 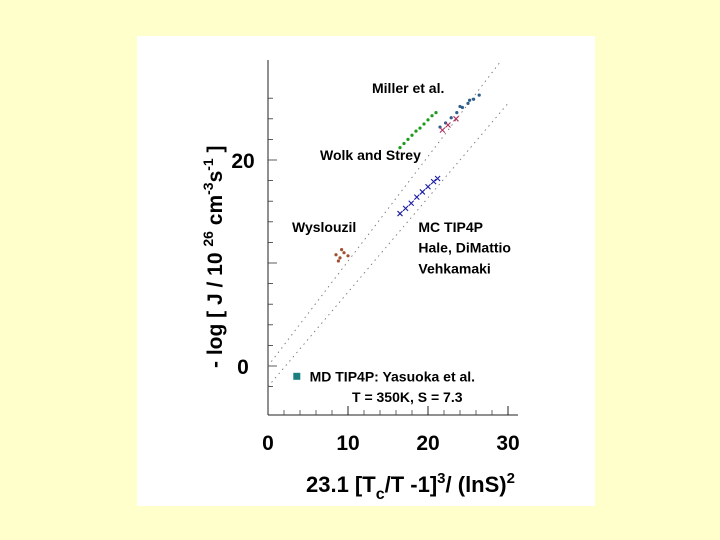 I want to click on x-axis-label-part: / (lnS), so click(x=476, y=484).